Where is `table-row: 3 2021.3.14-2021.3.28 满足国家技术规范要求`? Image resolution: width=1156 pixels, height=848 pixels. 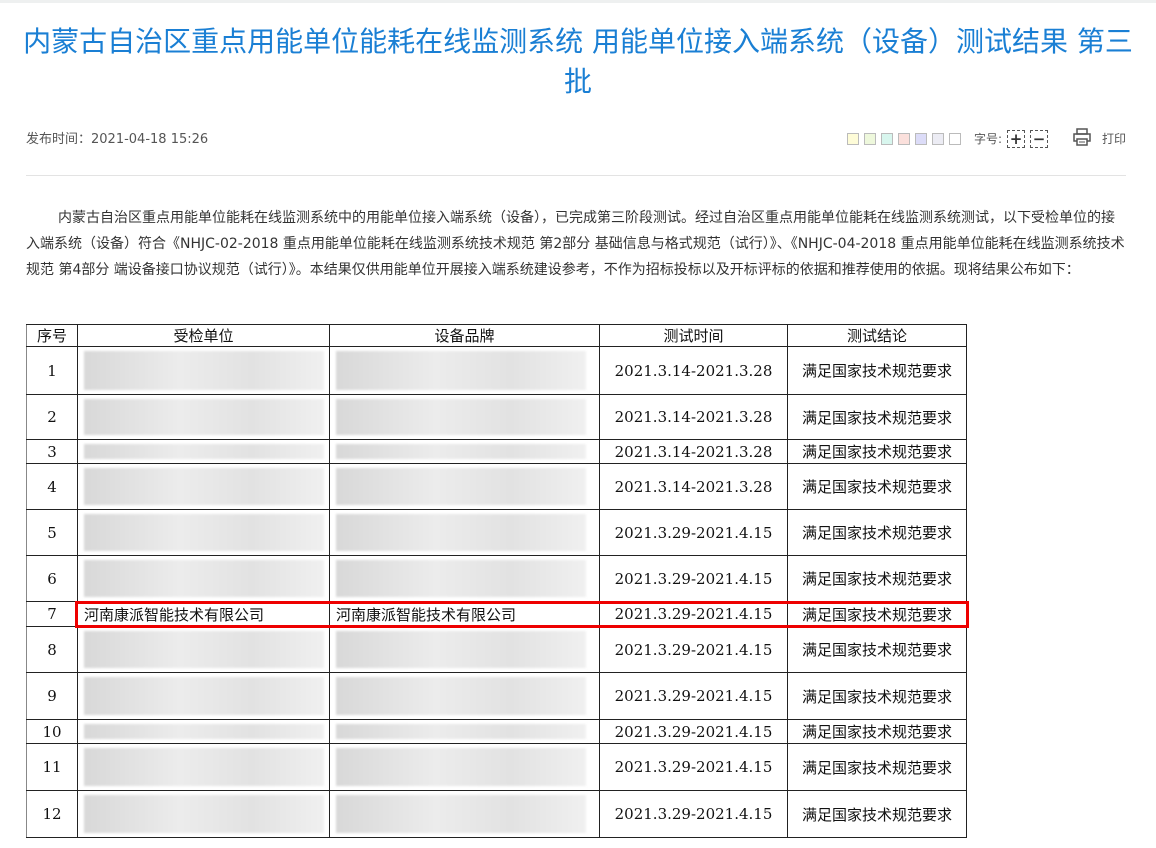
table-row: 3 2021.3.14-2021.3.28 满足国家技术规范要求 is located at coordinates (496, 452).